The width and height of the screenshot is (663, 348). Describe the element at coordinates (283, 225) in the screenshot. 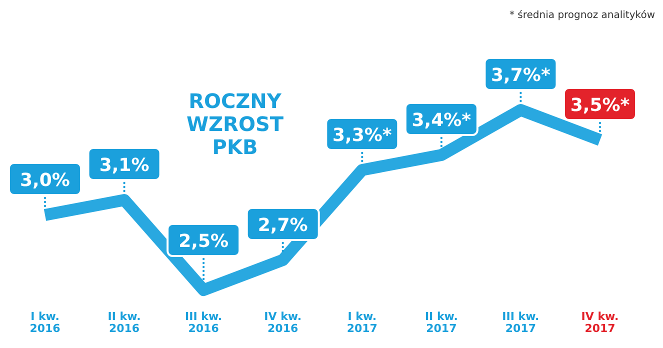

I see `data-label: 2,7%` at that location.